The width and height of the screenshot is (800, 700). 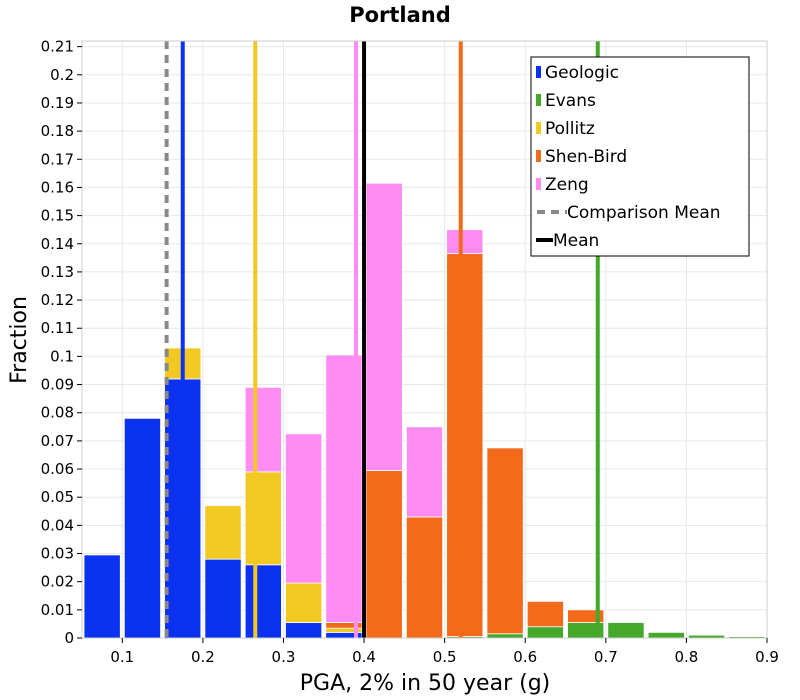 I want to click on y-tick-label: 0.19, so click(x=57, y=103).